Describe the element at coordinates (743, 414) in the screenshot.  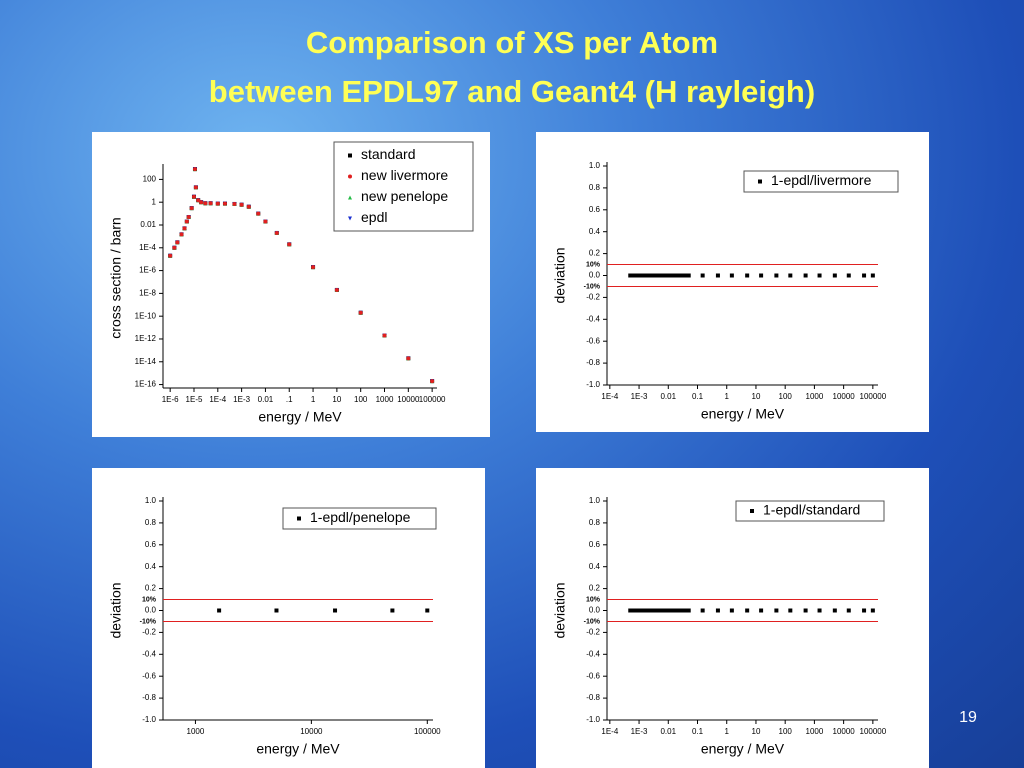
I see `x-axis-label: energy / MeV` at that location.